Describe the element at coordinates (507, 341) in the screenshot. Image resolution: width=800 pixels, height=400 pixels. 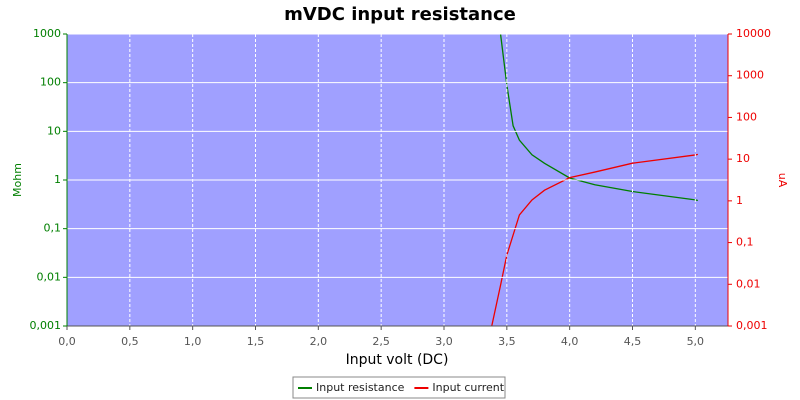
I see `x-tick-label: 3,5` at that location.